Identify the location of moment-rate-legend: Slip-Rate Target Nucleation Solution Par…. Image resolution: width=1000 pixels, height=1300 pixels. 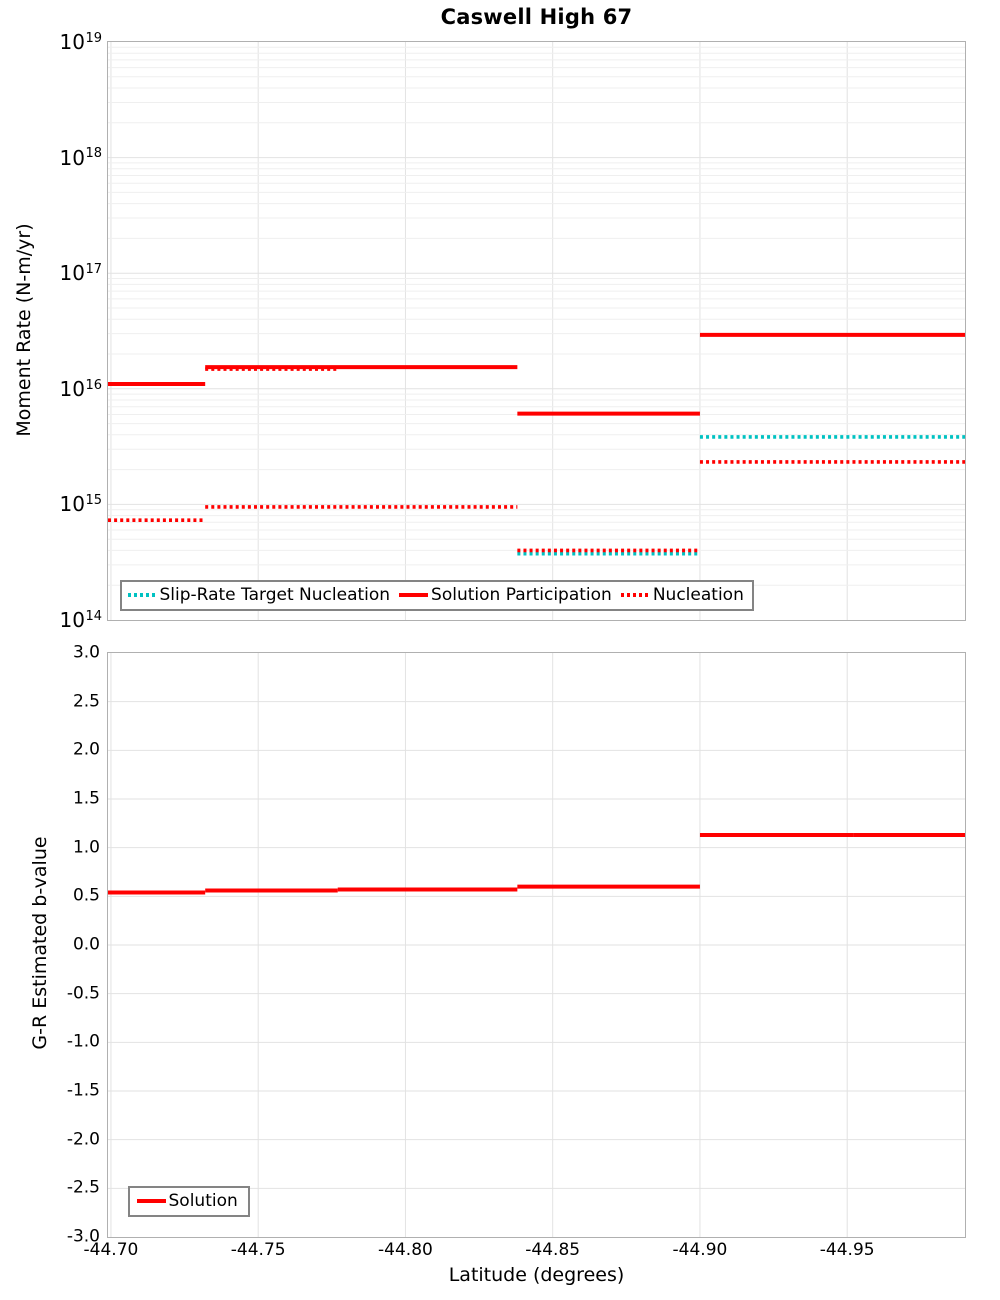
(436, 595).